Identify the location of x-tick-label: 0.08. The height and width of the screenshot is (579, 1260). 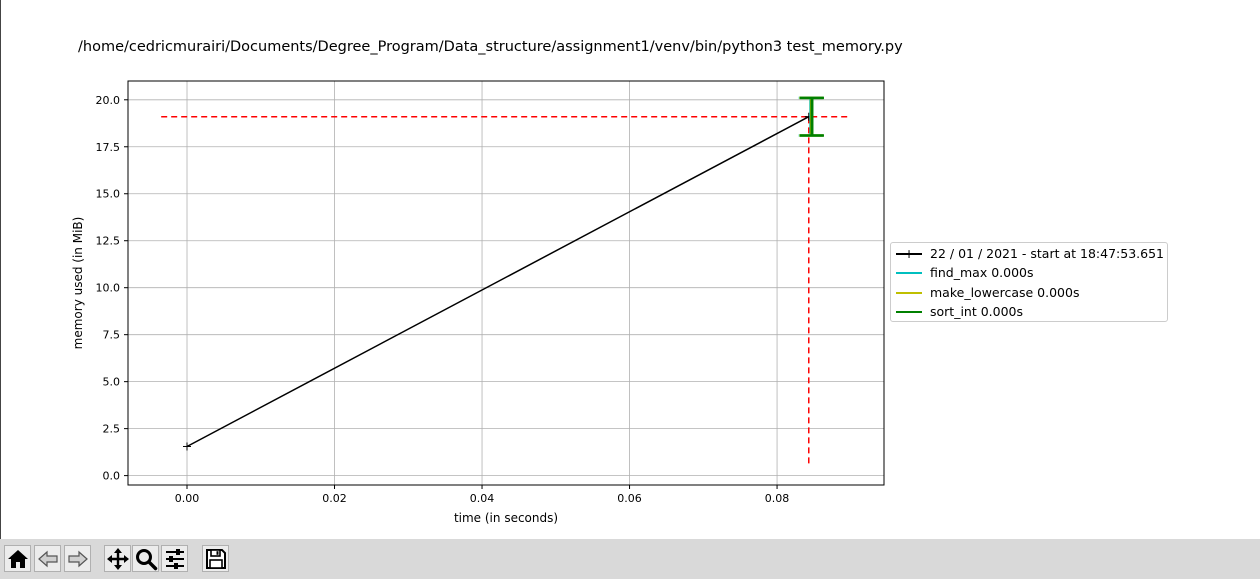
(777, 498).